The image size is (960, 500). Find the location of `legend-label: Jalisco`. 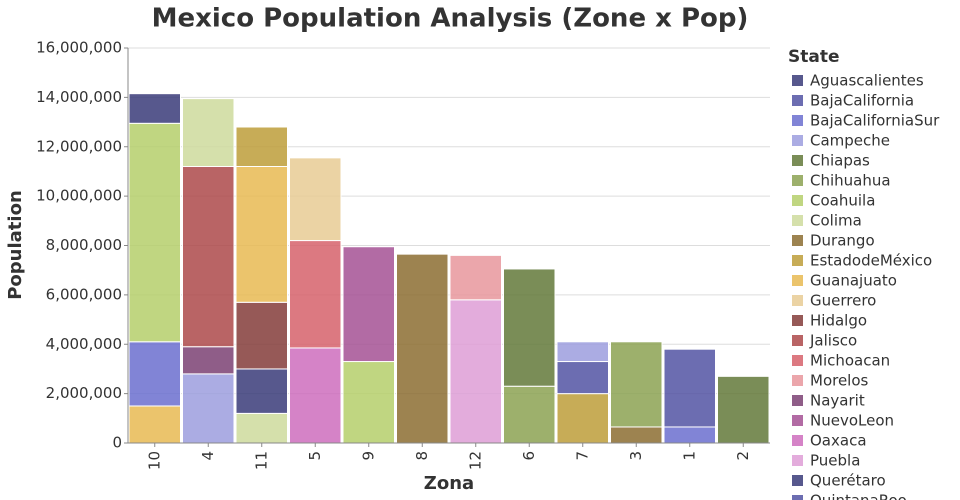

legend-label: Jalisco is located at coordinates (833, 341).